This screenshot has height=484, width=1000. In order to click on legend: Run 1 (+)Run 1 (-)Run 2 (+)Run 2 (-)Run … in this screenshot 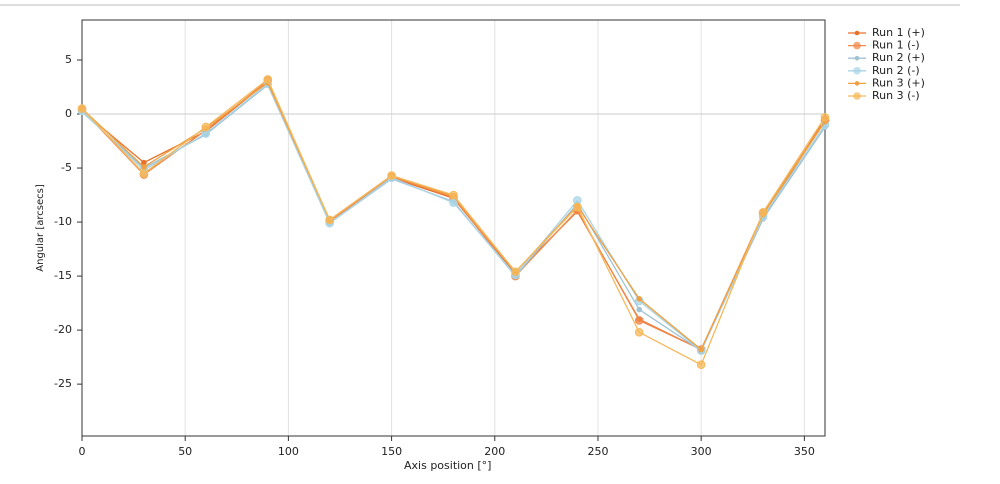, I will do `click(886, 64)`.